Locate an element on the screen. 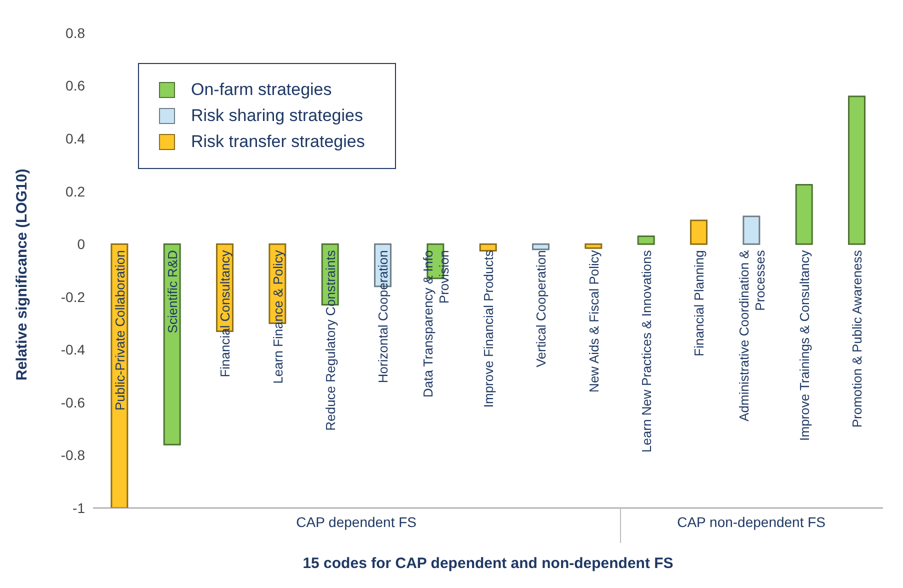 The width and height of the screenshot is (903, 588). x-tick-label: Public-Private Collaboration is located at coordinates (120, 330).